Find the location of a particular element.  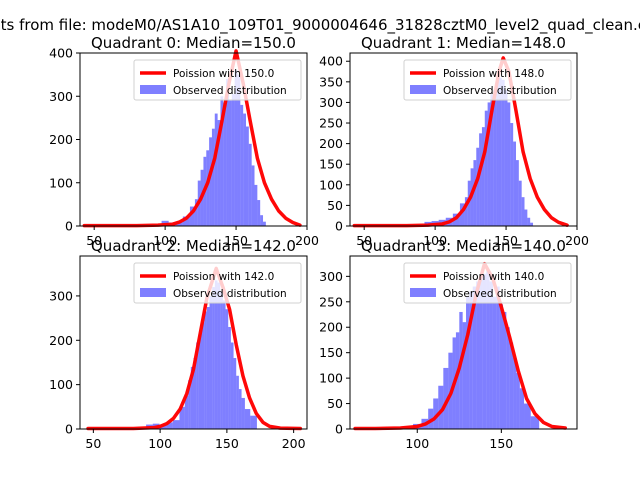

panel-title: Quadrant 3: Median=140.0 is located at coordinates (463, 246).